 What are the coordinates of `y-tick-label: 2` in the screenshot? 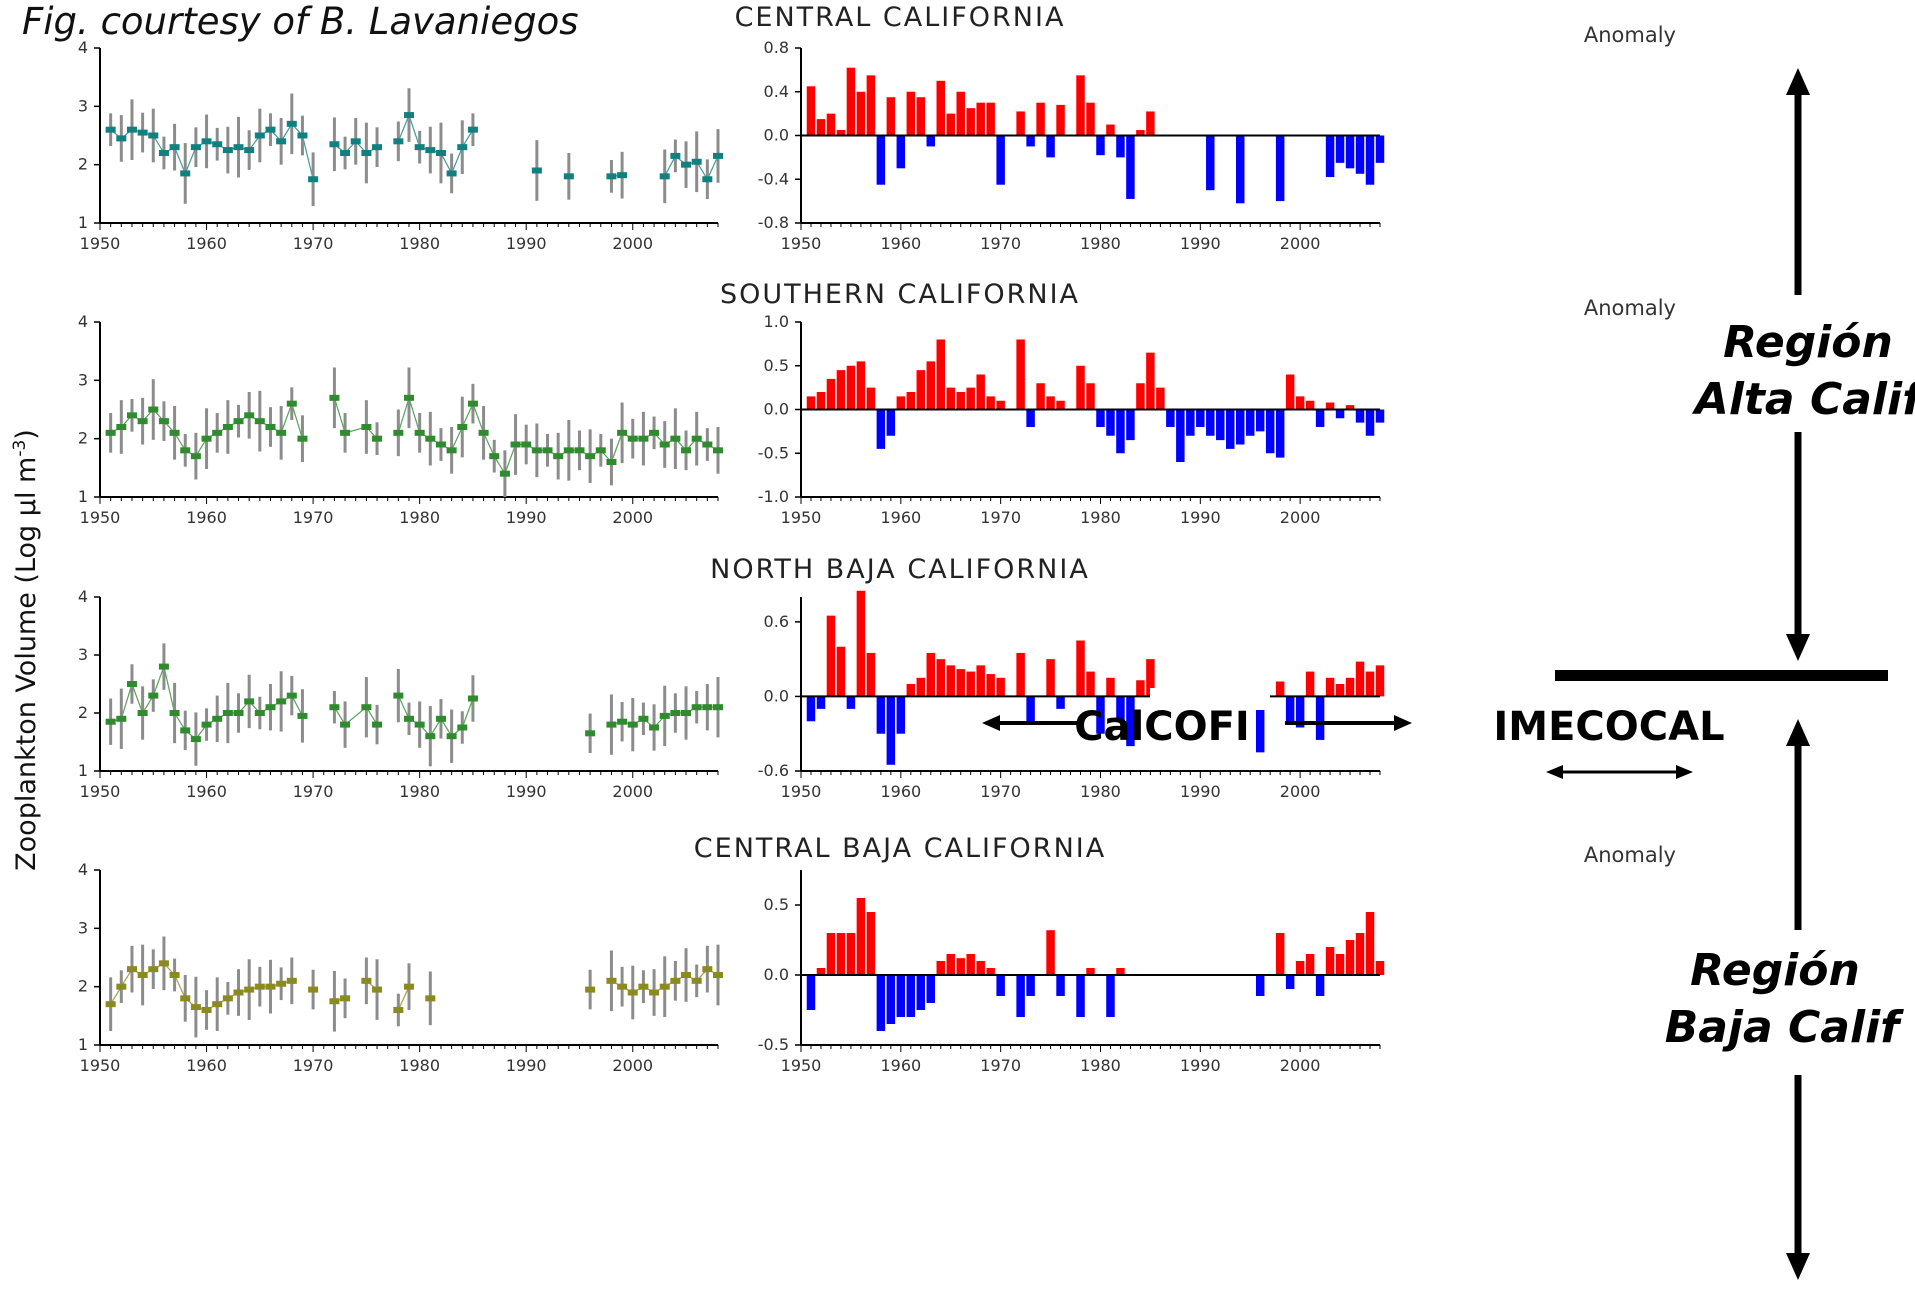 It's located at (83, 712).